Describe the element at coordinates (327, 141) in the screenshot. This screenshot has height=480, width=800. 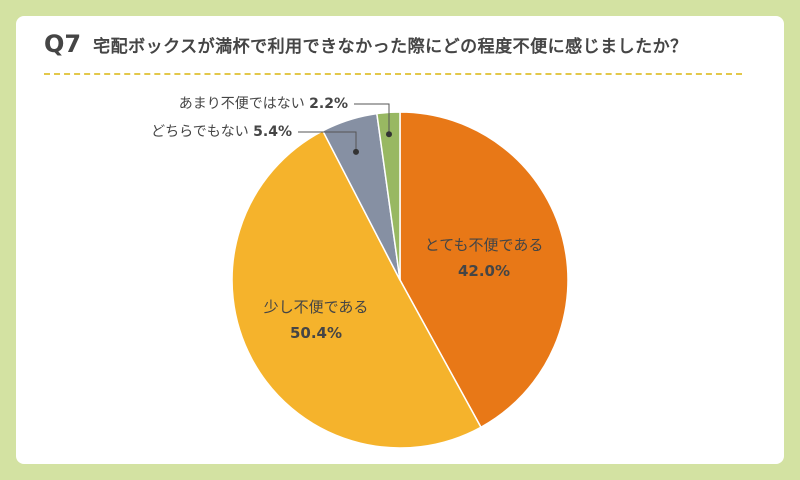
I see `slice-3-leader-line` at that location.